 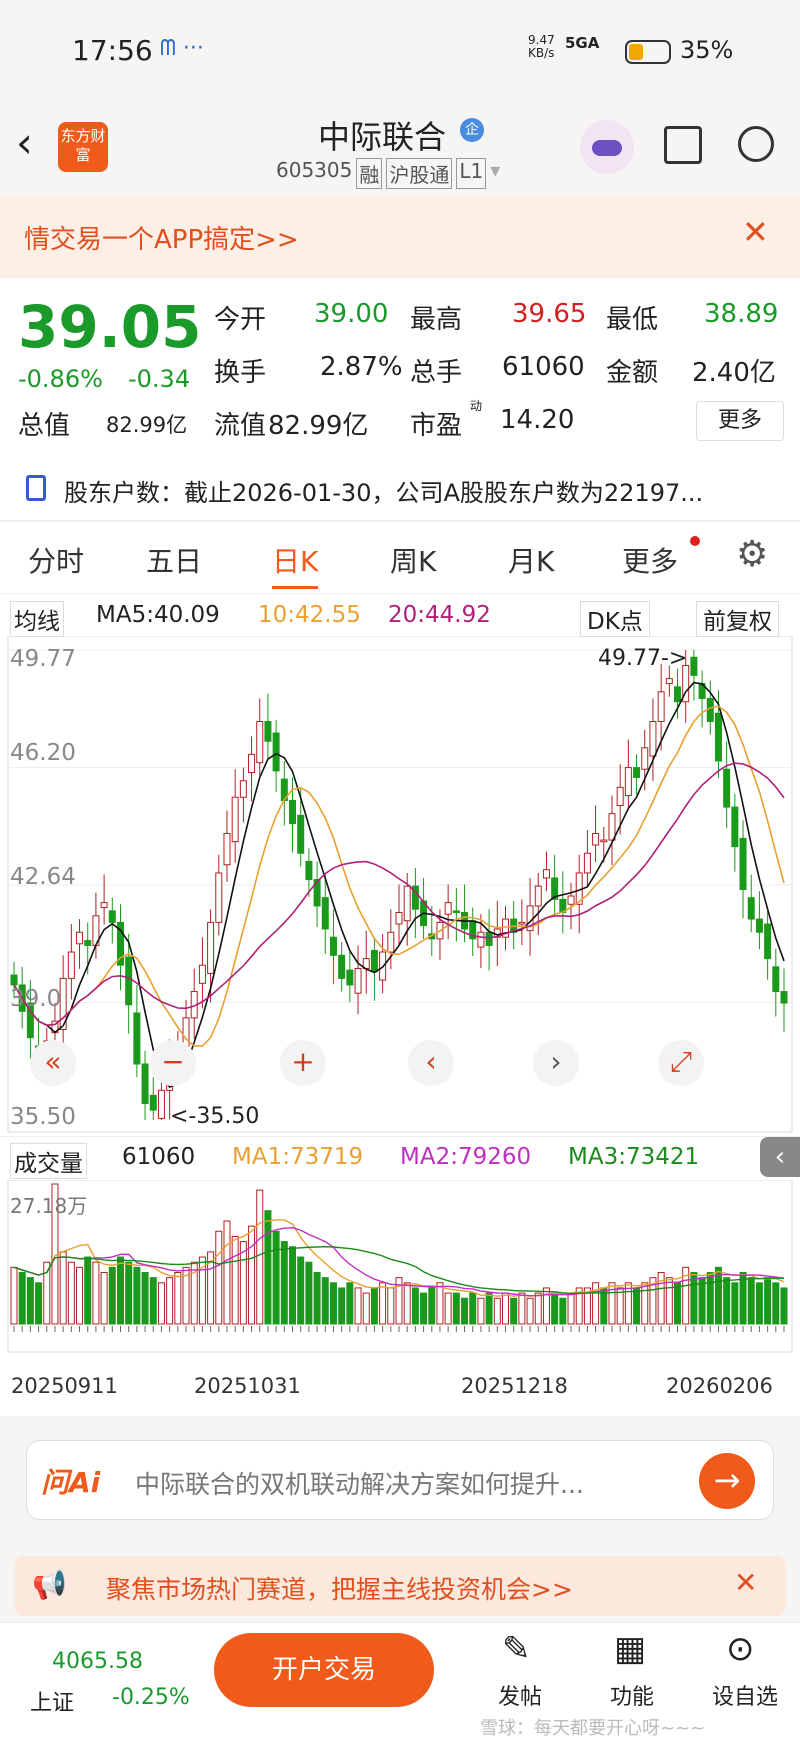 What do you see at coordinates (650, 561) in the screenshot?
I see `tab-more: 更多` at bounding box center [650, 561].